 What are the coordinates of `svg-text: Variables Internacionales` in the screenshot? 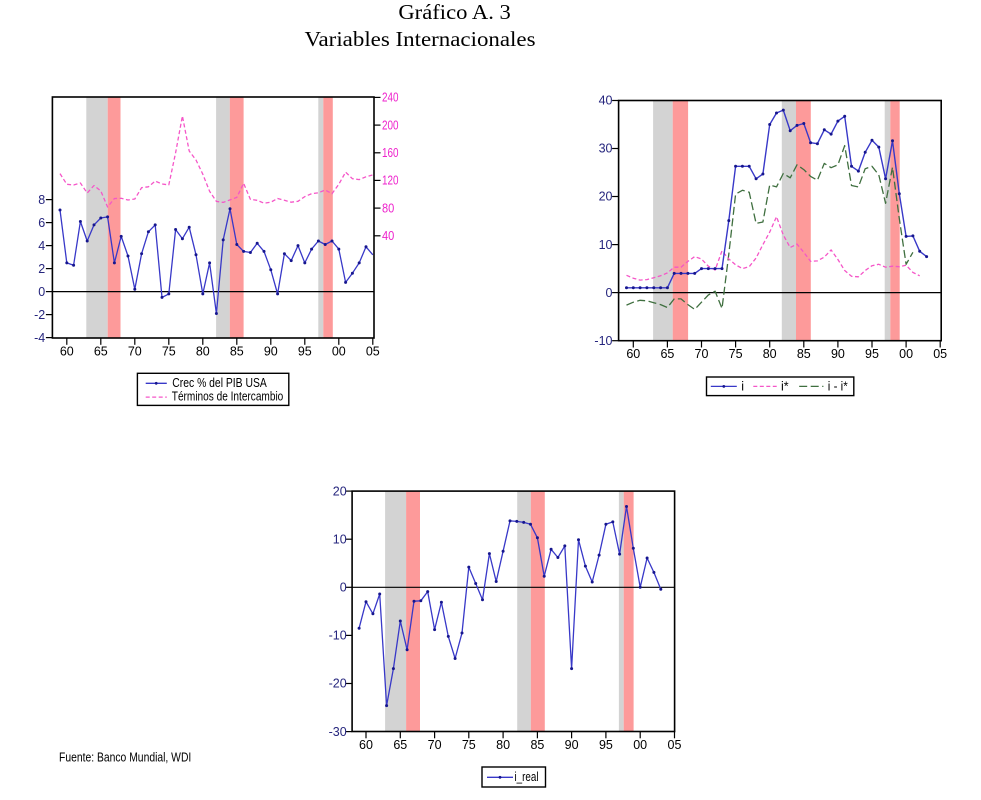 It's located at (420, 39).